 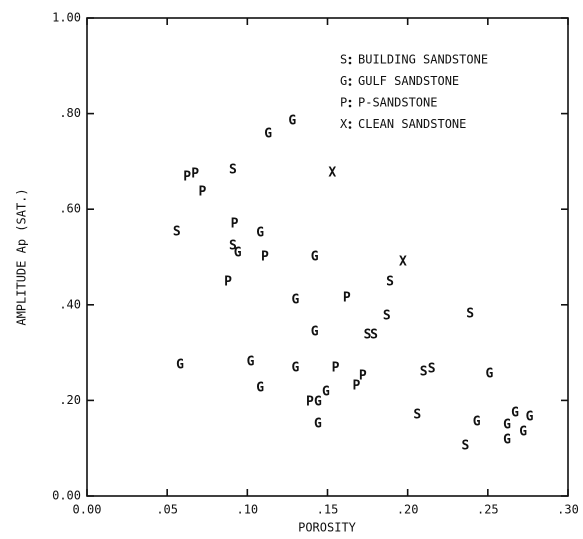 What do you see at coordinates (327, 528) in the screenshot?
I see `x-axis-label: POROSITY` at bounding box center [327, 528].